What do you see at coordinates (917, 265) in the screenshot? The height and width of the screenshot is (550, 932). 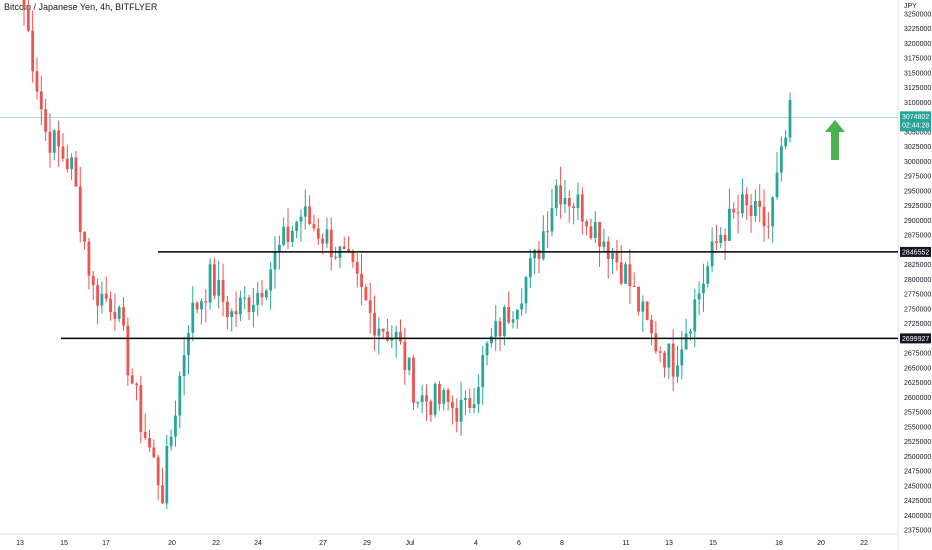 I see `y-tick-label: 2825000` at bounding box center [917, 265].